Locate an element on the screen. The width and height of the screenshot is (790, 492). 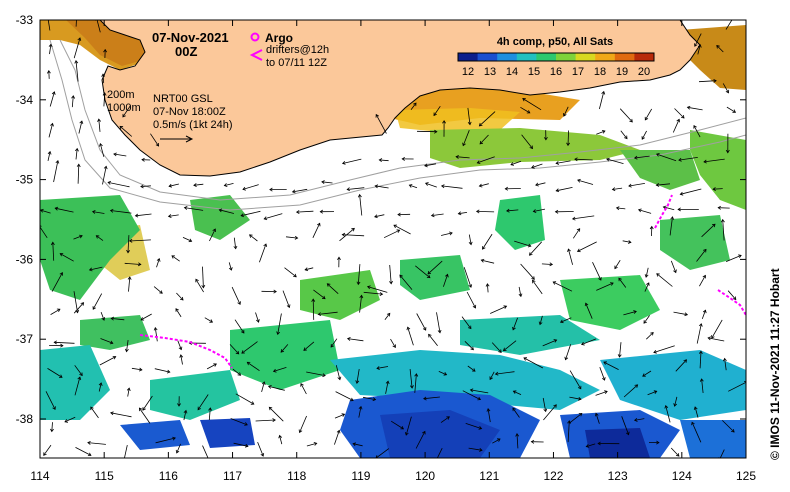
lon-tick-label: 121 is located at coordinates (489, 476).